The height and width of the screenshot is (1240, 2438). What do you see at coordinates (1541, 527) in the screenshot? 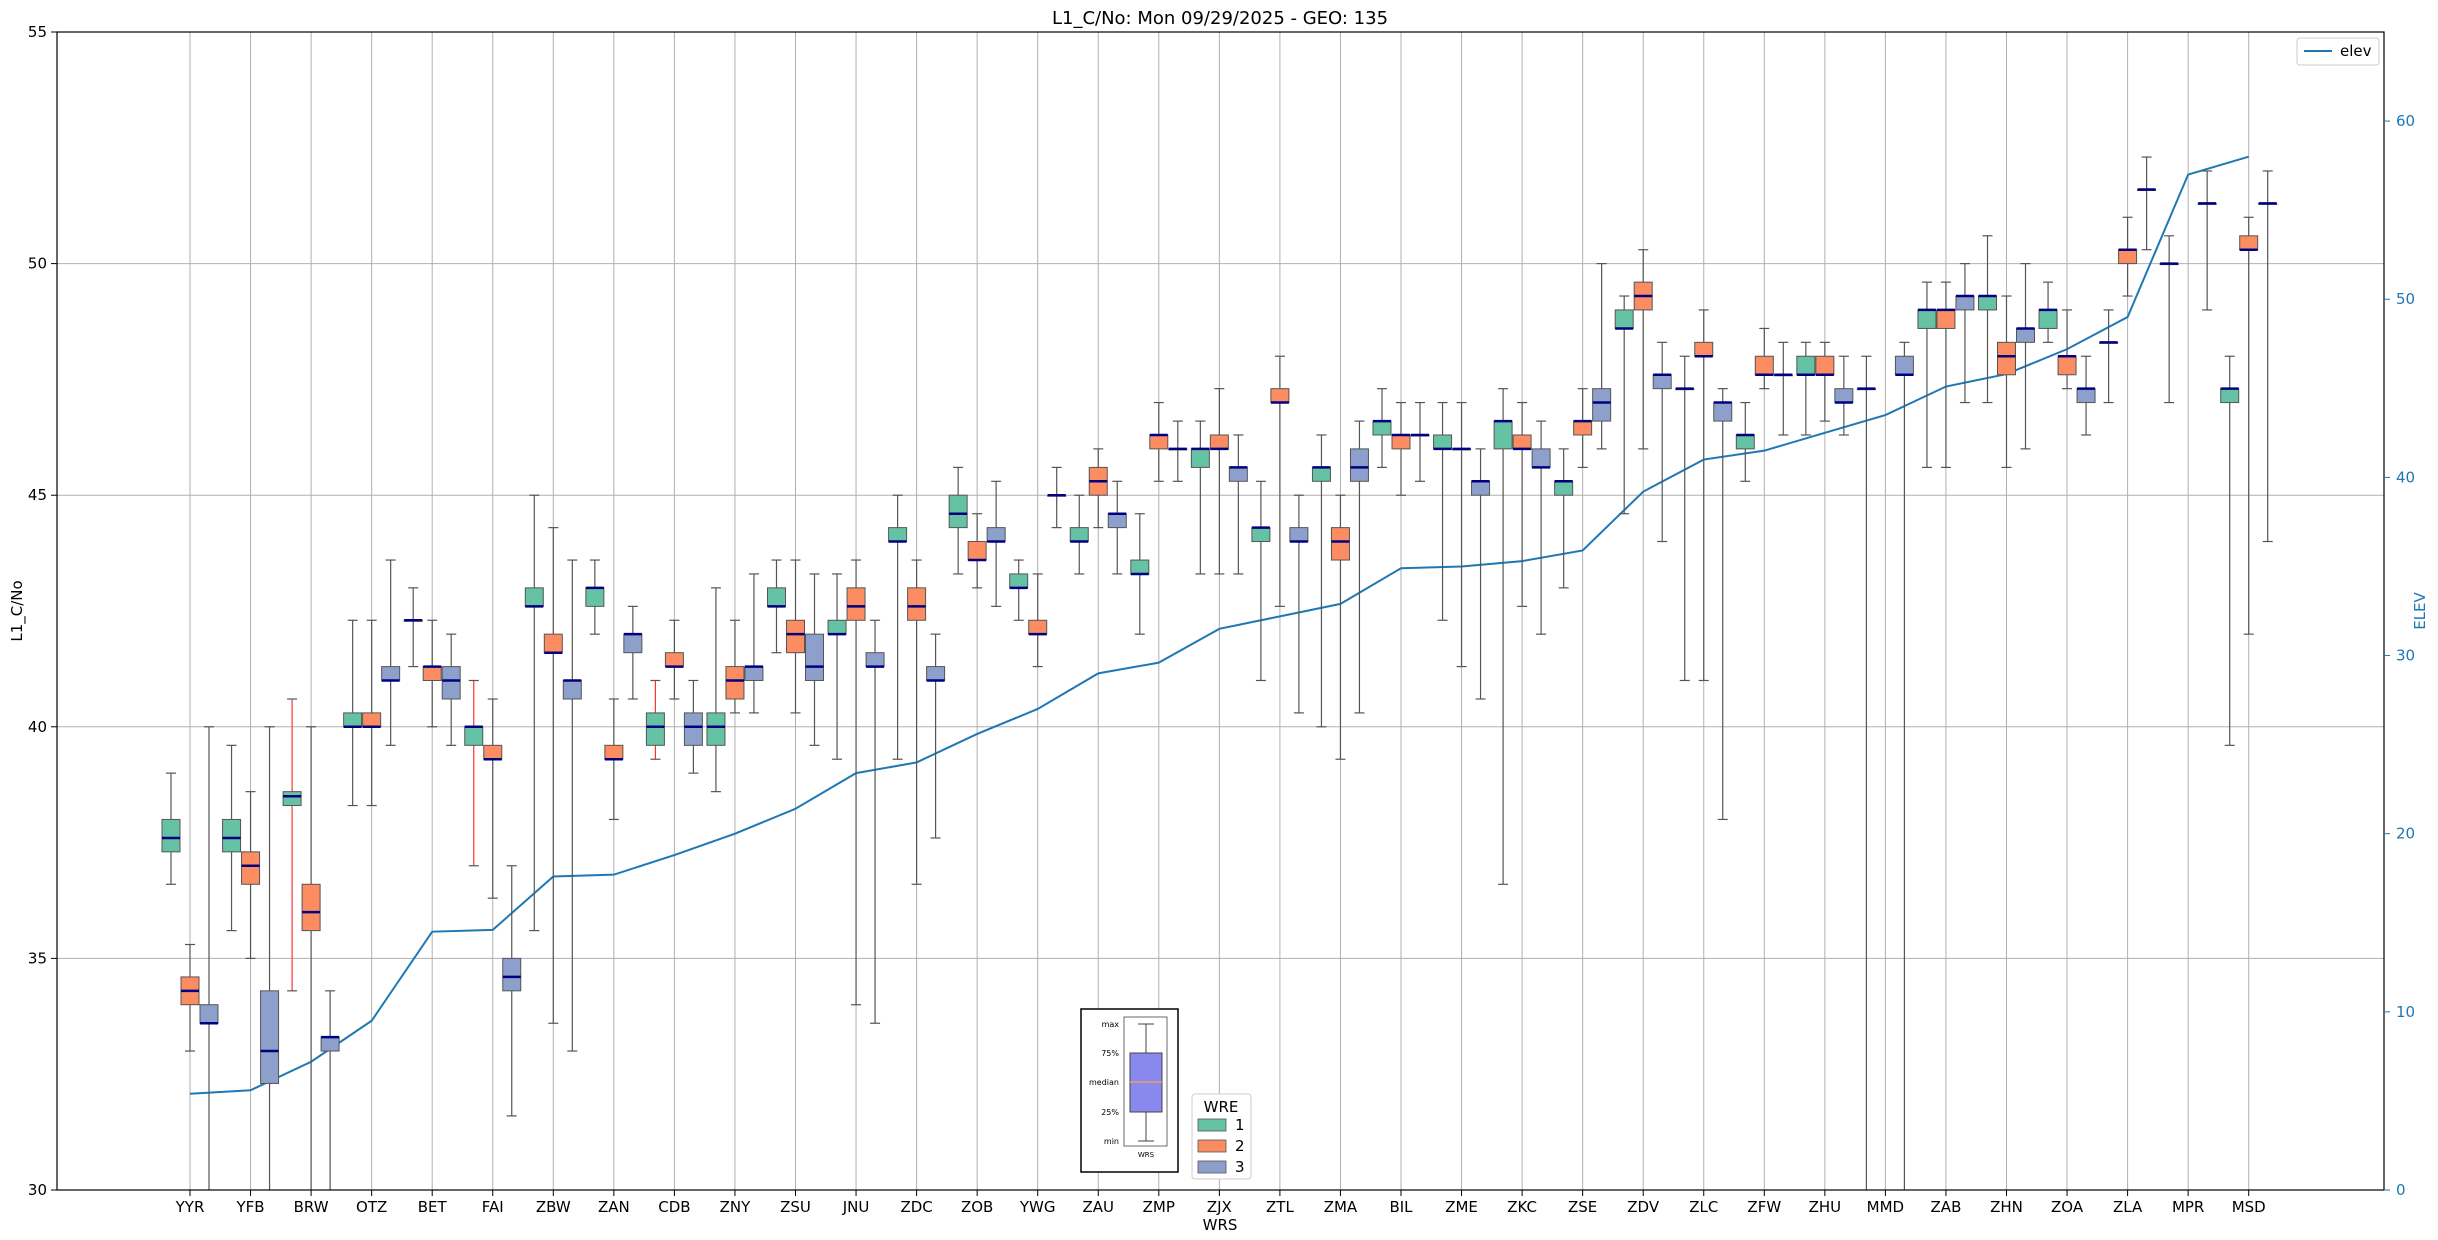
I see `box-zkc-wre3` at bounding box center [1541, 527].